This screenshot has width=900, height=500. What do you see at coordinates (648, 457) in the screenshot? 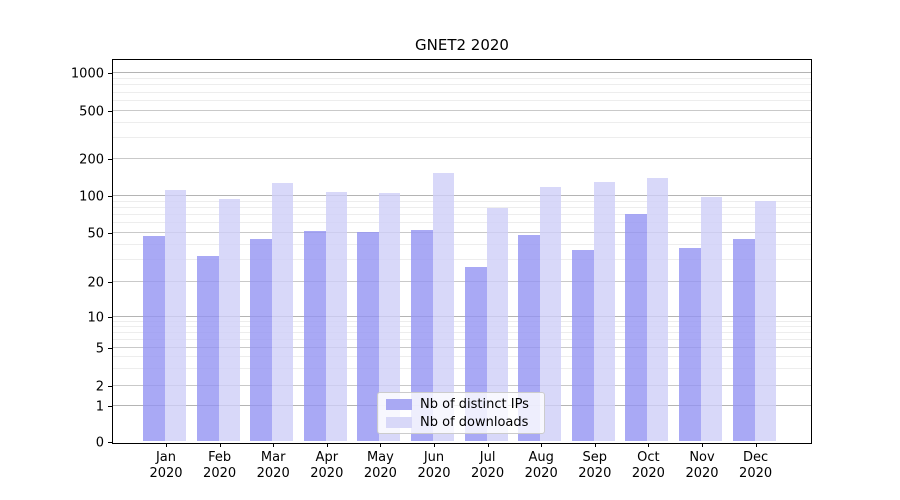
I see `x-tick-month: Oct` at bounding box center [648, 457].